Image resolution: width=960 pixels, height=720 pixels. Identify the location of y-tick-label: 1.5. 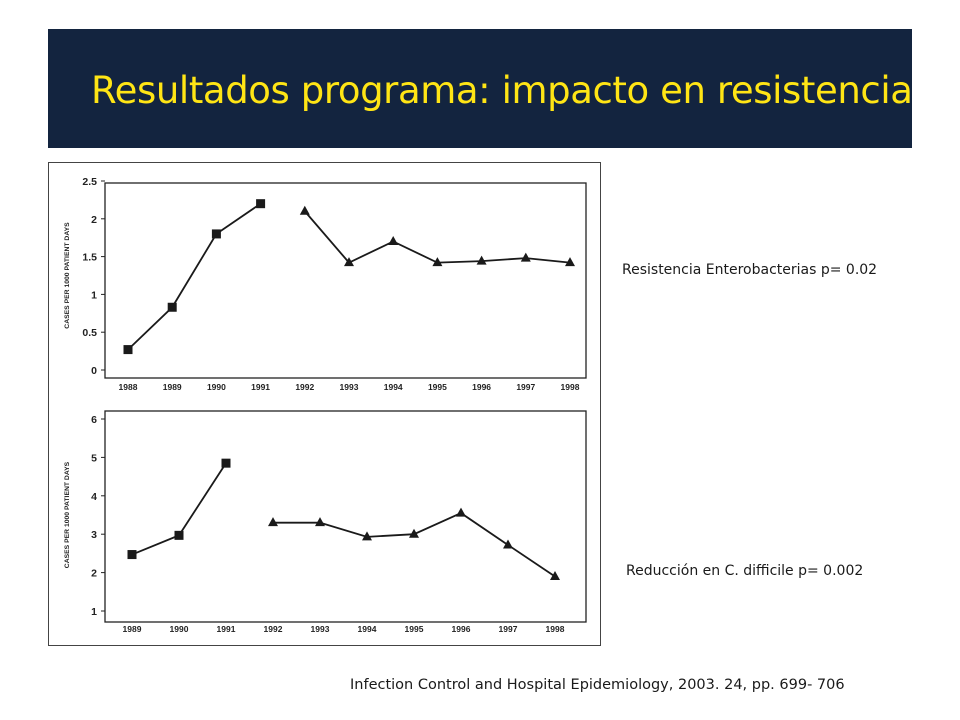
(89, 258).